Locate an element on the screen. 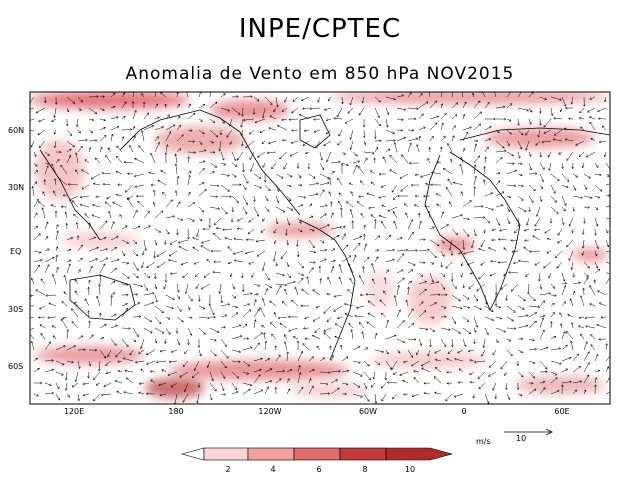  shade-band is located at coordinates (300, 230).